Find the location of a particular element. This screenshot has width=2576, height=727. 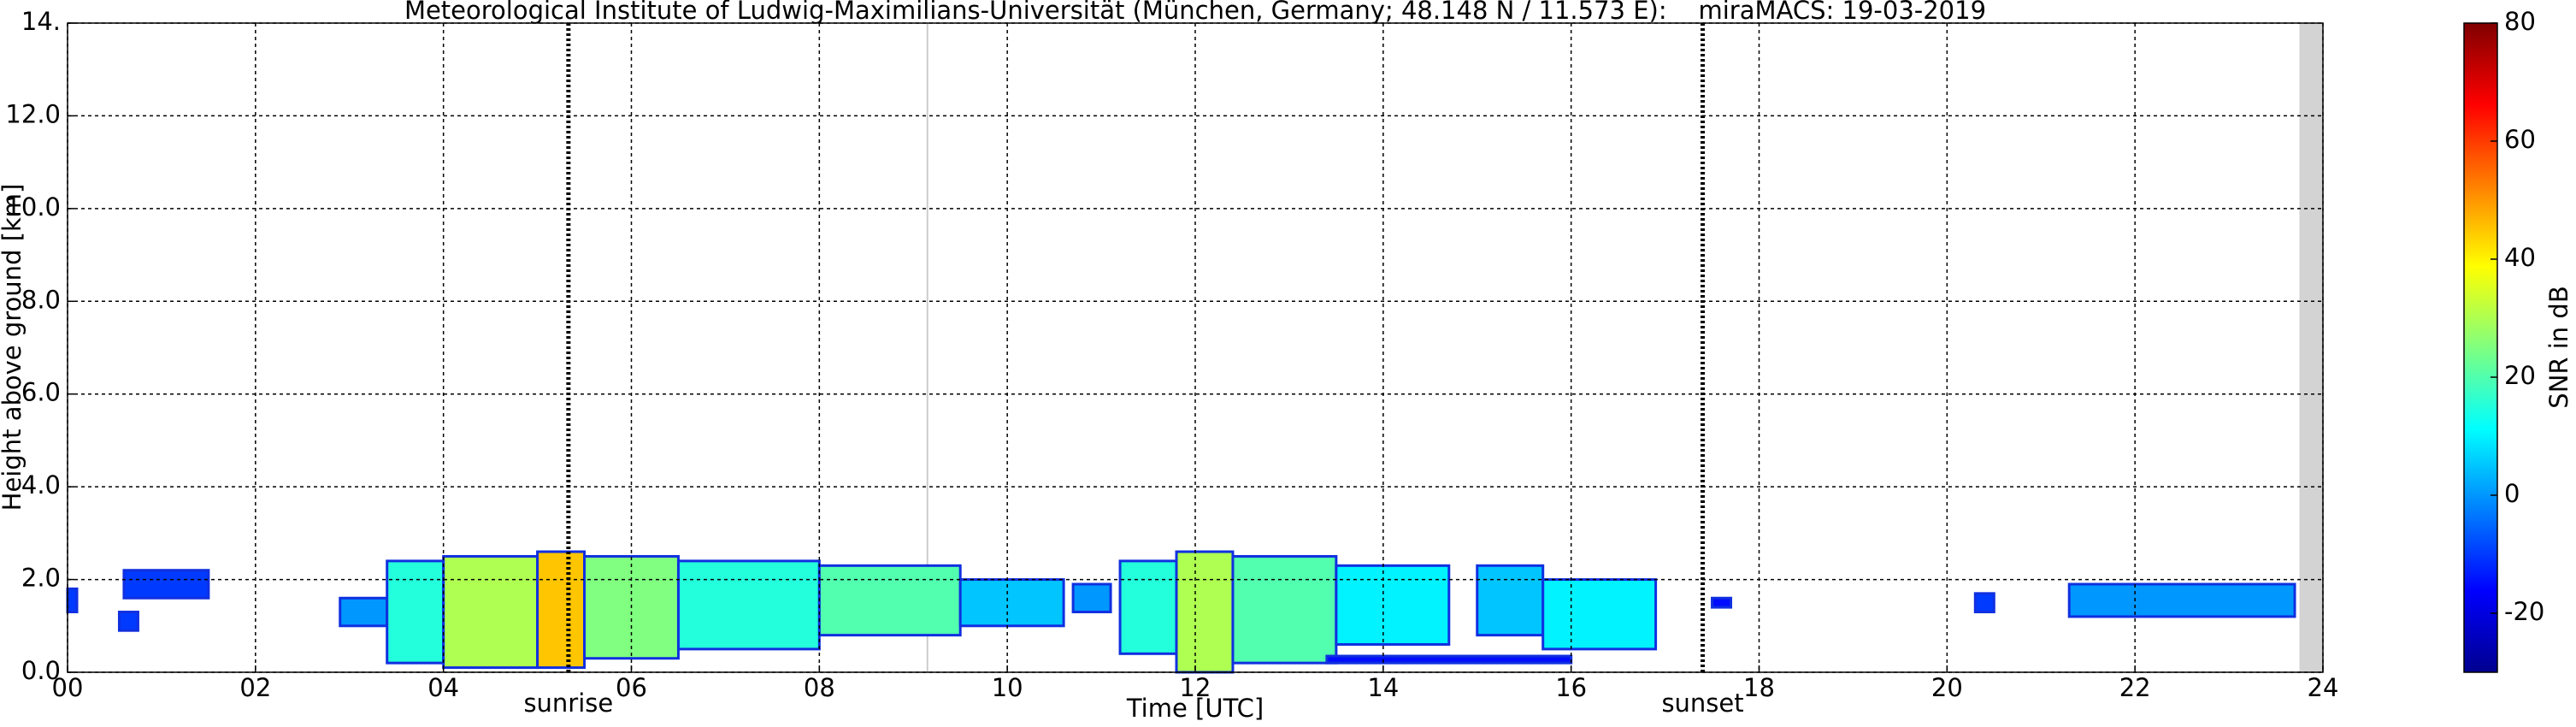

colorbar-tick-label: 80 is located at coordinates (2520, 21).